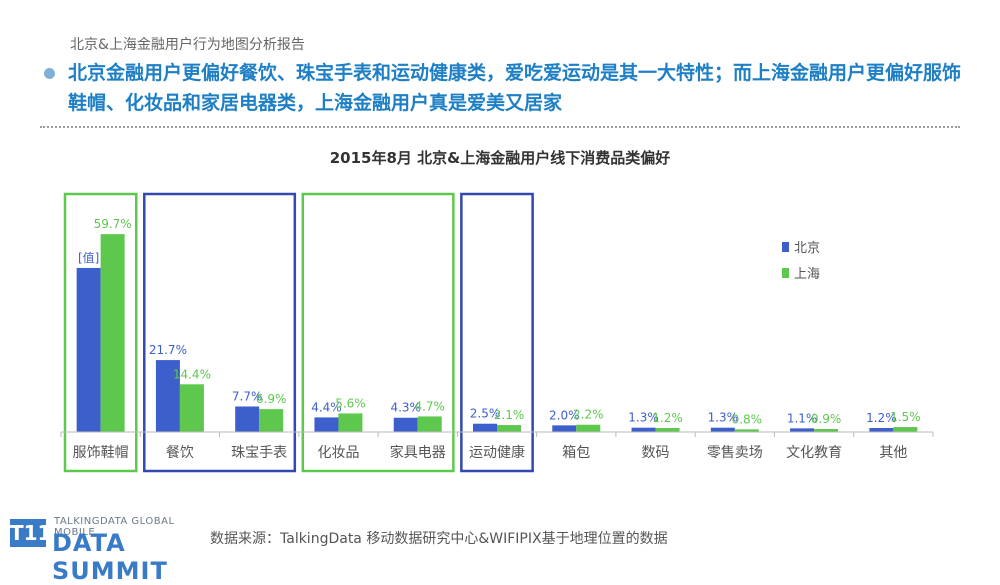 This screenshot has height=585, width=1000. What do you see at coordinates (271, 399) in the screenshot?
I see `data-label-shanghai-2: 6.9%` at bounding box center [271, 399].